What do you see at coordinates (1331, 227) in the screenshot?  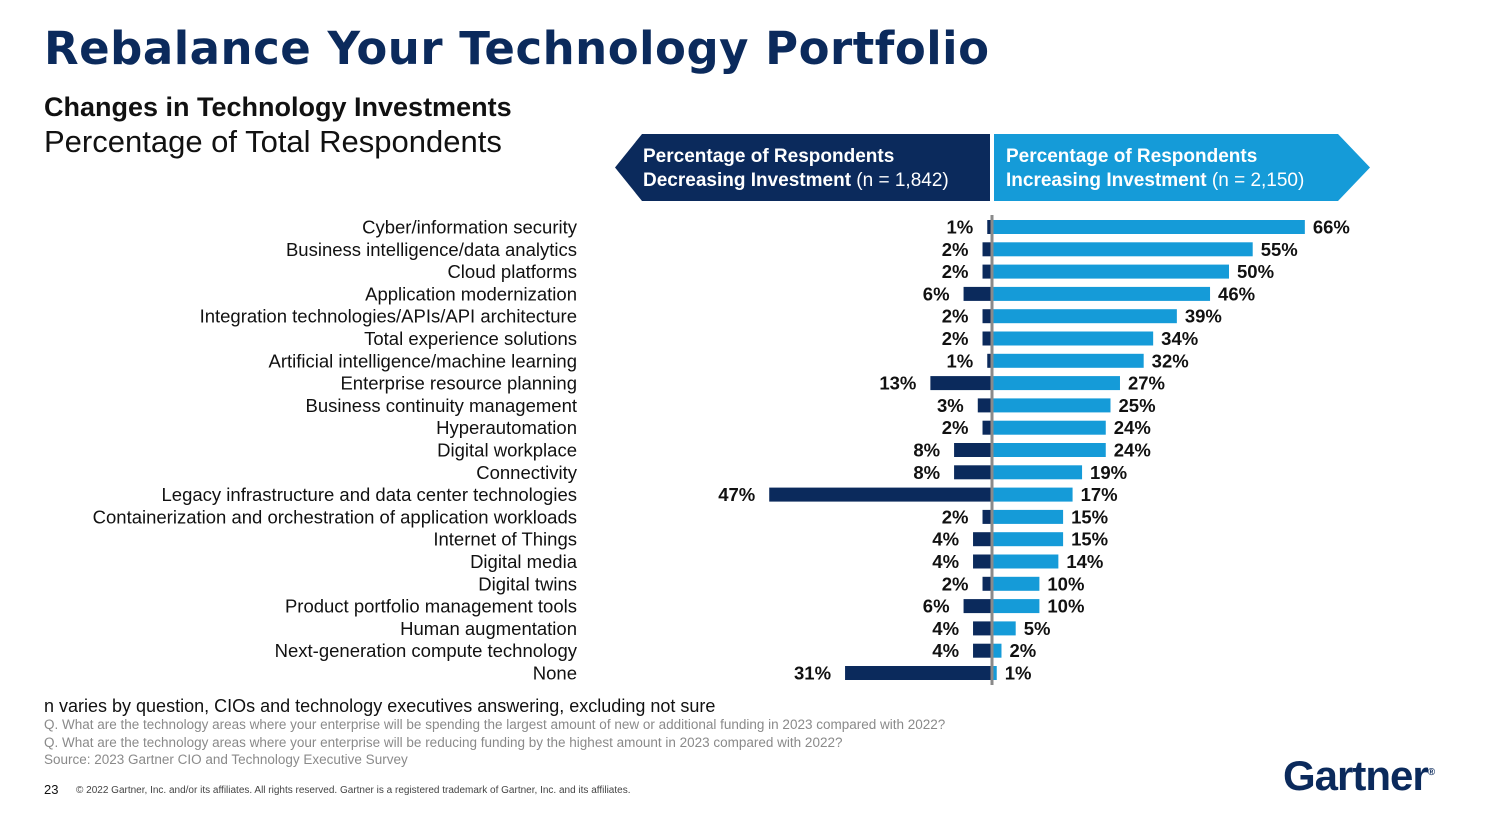 I see `value-label-increasing: 66%` at bounding box center [1331, 227].